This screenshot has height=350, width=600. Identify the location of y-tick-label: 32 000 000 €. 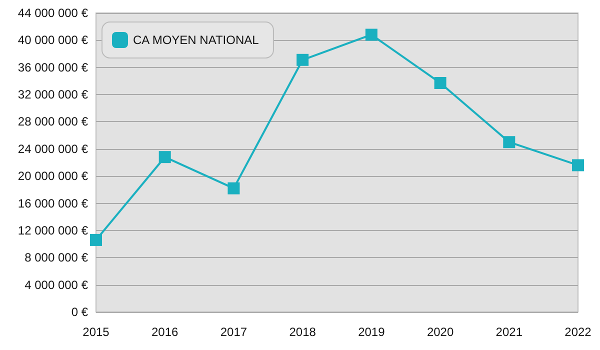
(53, 95).